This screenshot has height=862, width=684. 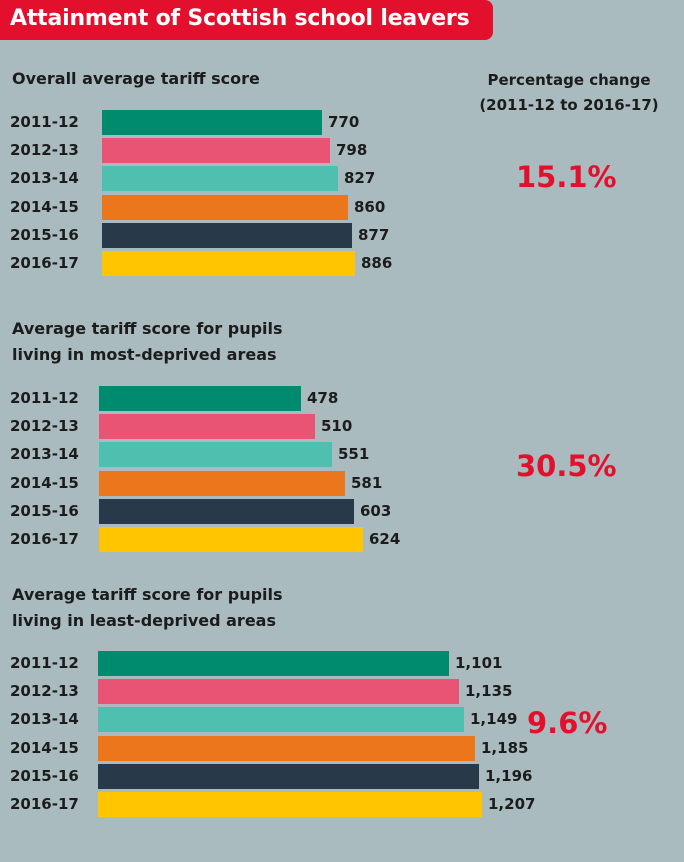 What do you see at coordinates (240, 18) in the screenshot?
I see `page-title: Attainment of Scottish school leavers` at bounding box center [240, 18].